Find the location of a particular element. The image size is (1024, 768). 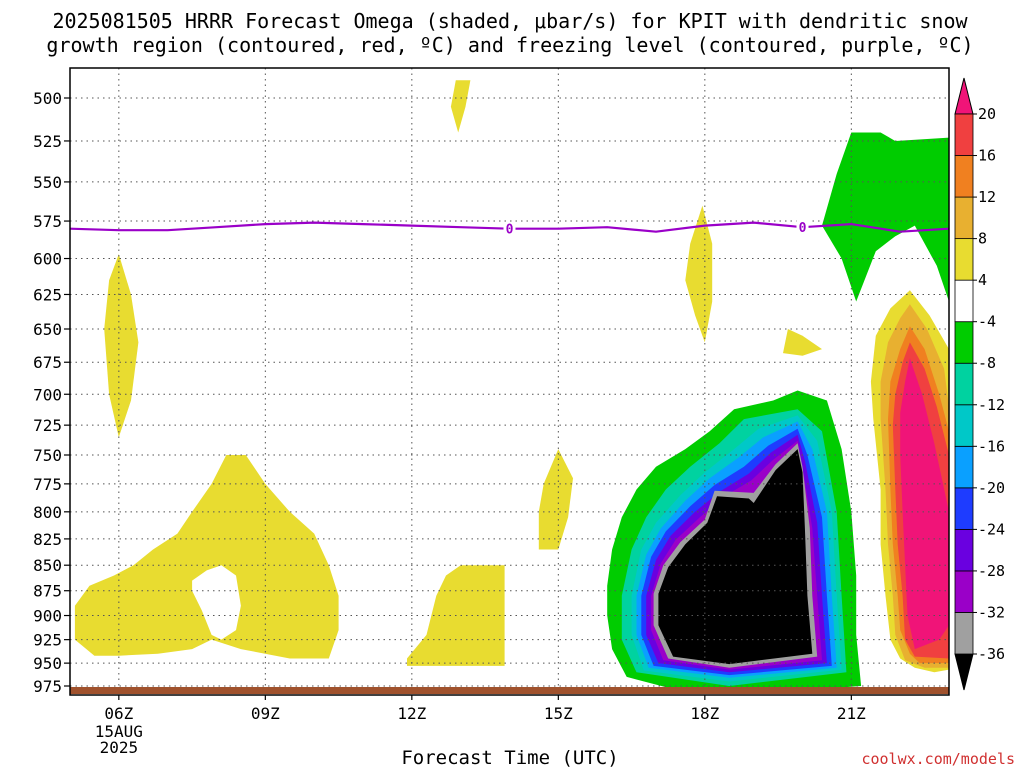

y-tick-label: 925 is located at coordinates (47, 640).